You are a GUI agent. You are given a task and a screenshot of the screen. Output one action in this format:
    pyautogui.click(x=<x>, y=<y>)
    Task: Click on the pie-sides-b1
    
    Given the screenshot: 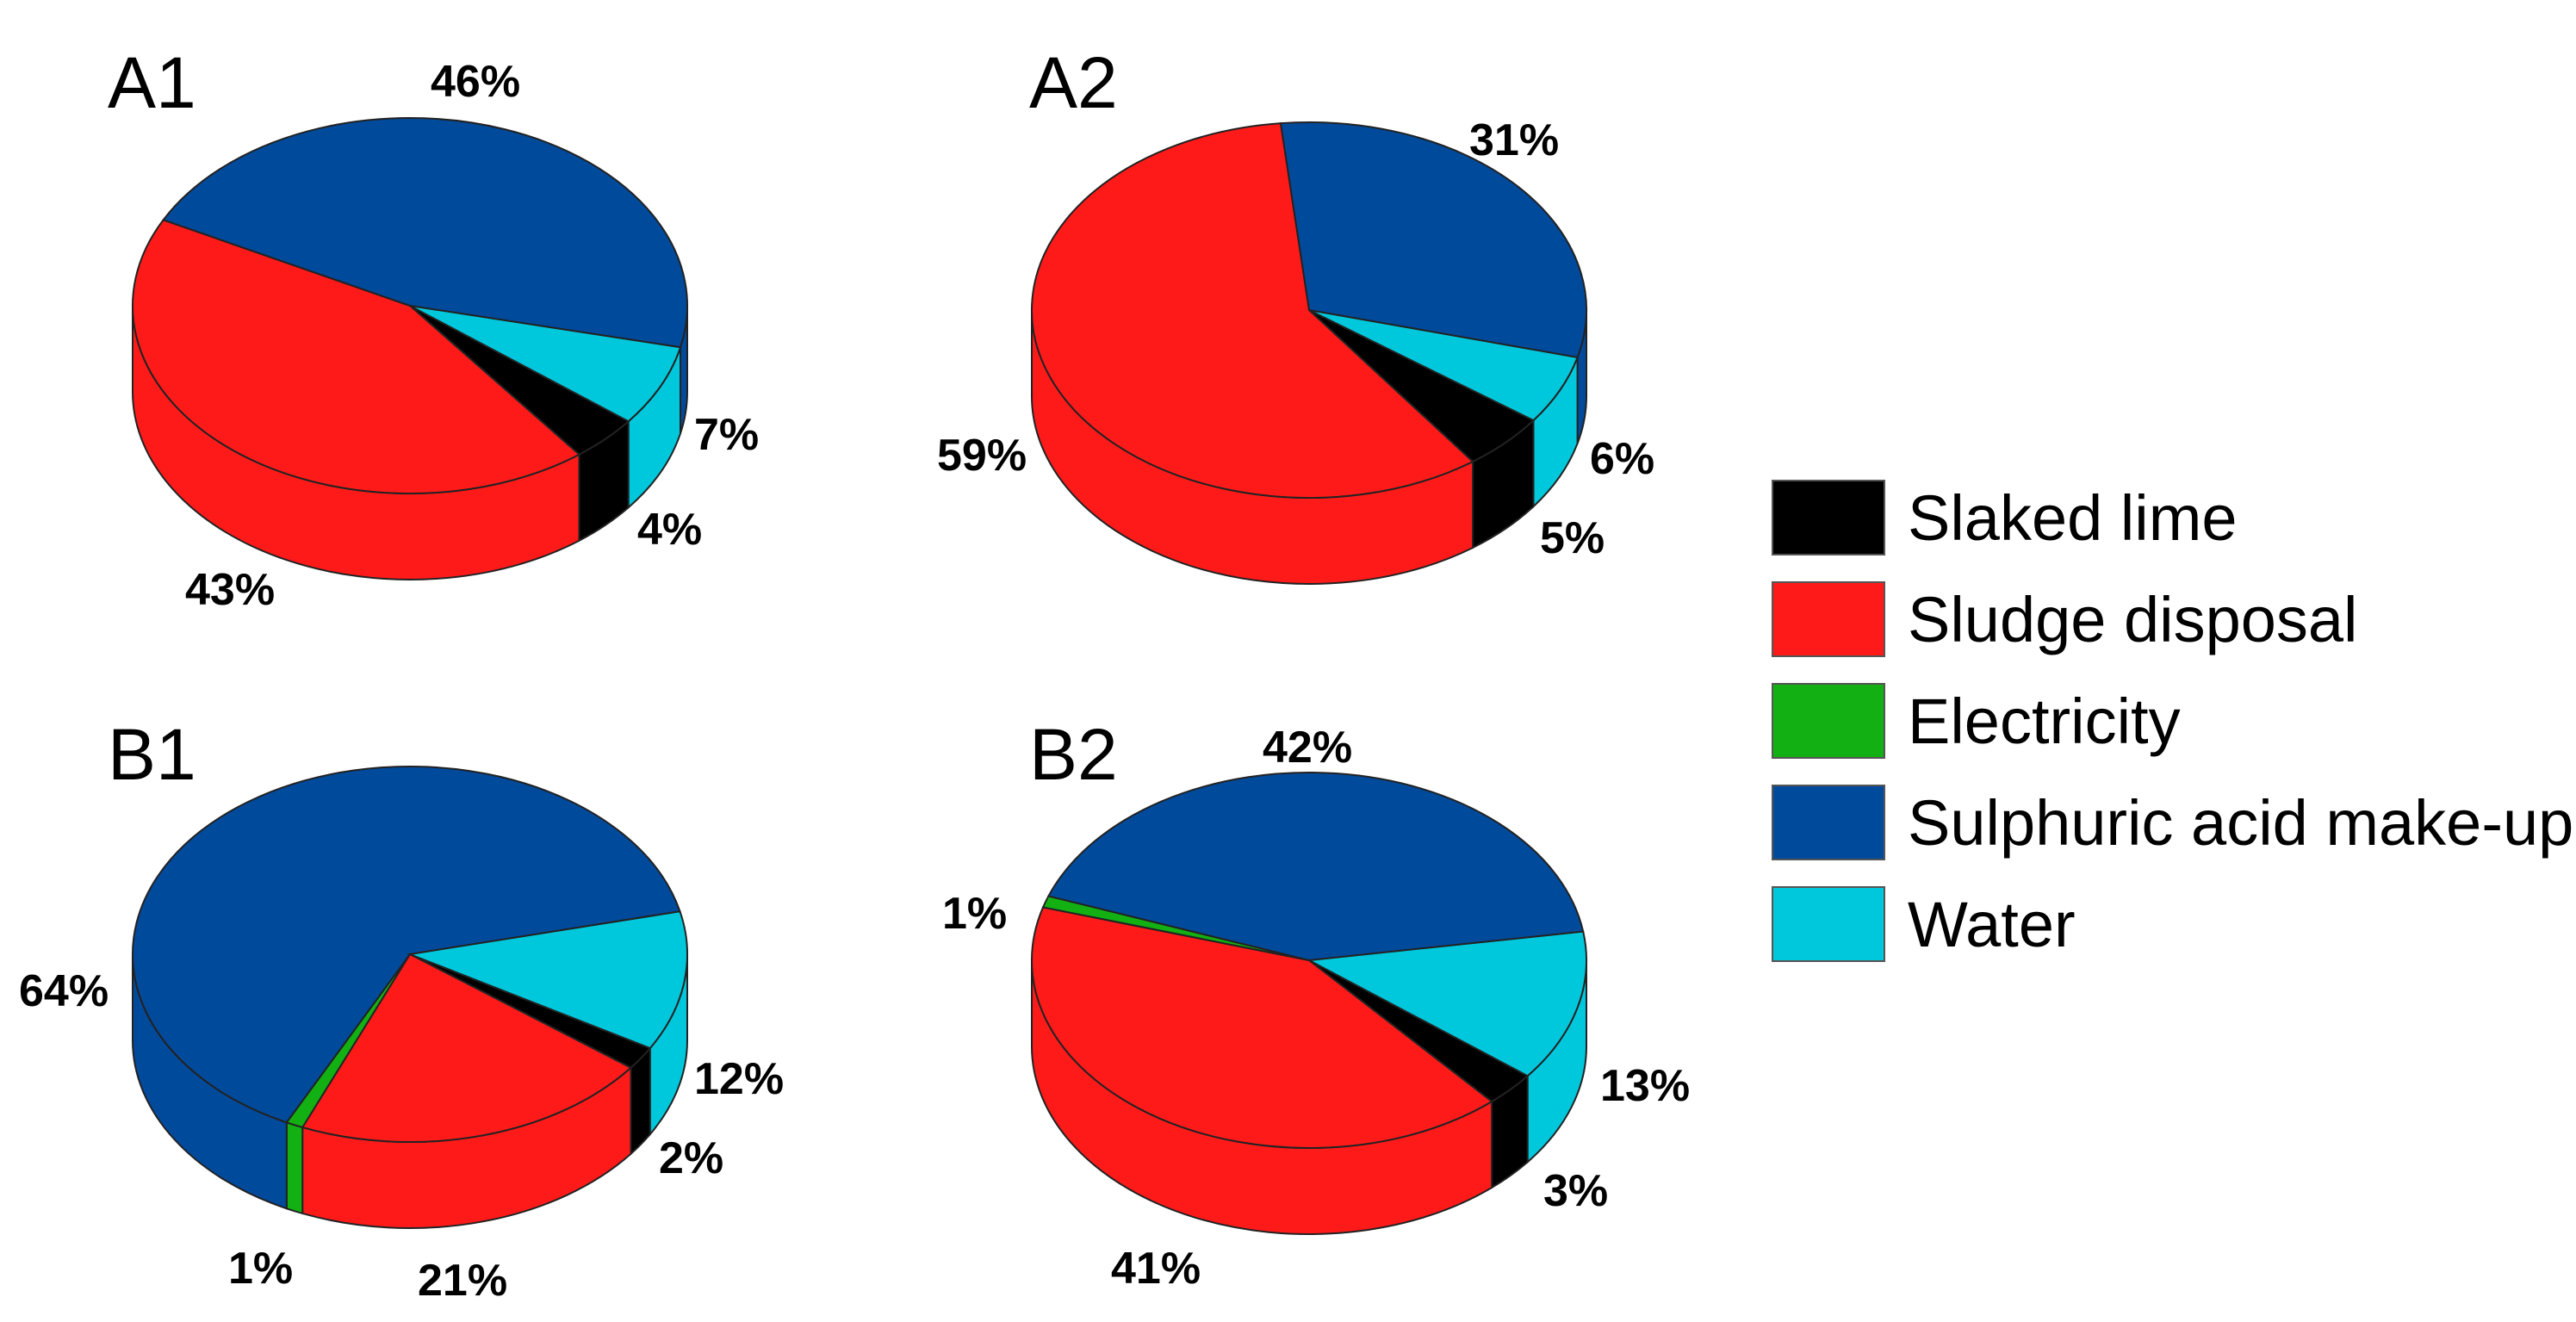 What is the action you would take?
    pyautogui.click(x=410, y=1091)
    